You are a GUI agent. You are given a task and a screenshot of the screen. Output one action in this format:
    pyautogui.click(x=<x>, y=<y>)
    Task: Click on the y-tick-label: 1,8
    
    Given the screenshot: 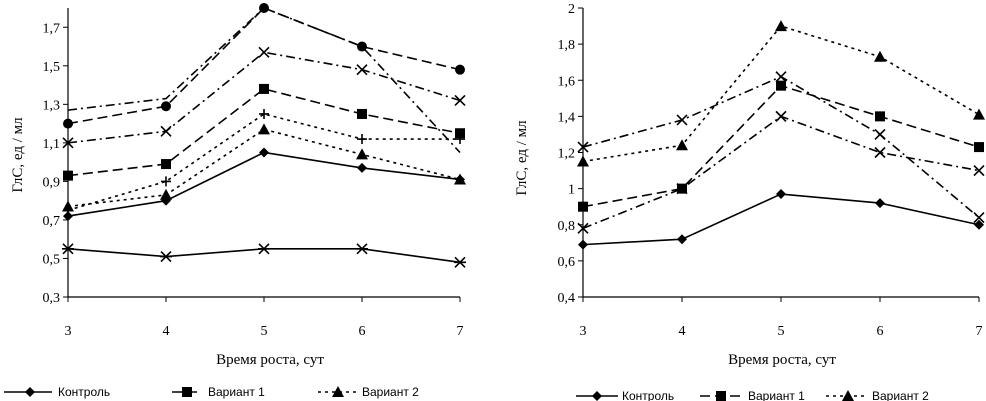 What is the action you would take?
    pyautogui.click(x=567, y=45)
    